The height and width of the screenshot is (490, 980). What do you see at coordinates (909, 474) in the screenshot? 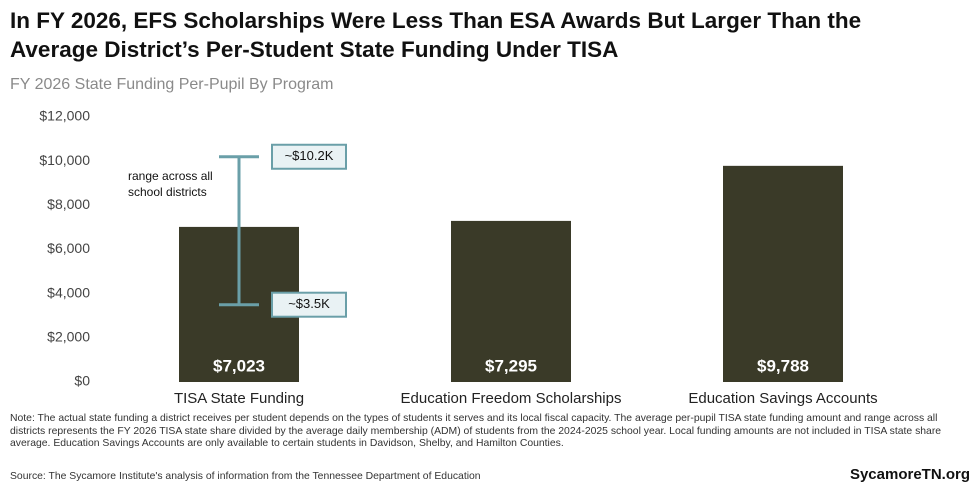
I see `brand: SycamoreTN.org` at bounding box center [909, 474].